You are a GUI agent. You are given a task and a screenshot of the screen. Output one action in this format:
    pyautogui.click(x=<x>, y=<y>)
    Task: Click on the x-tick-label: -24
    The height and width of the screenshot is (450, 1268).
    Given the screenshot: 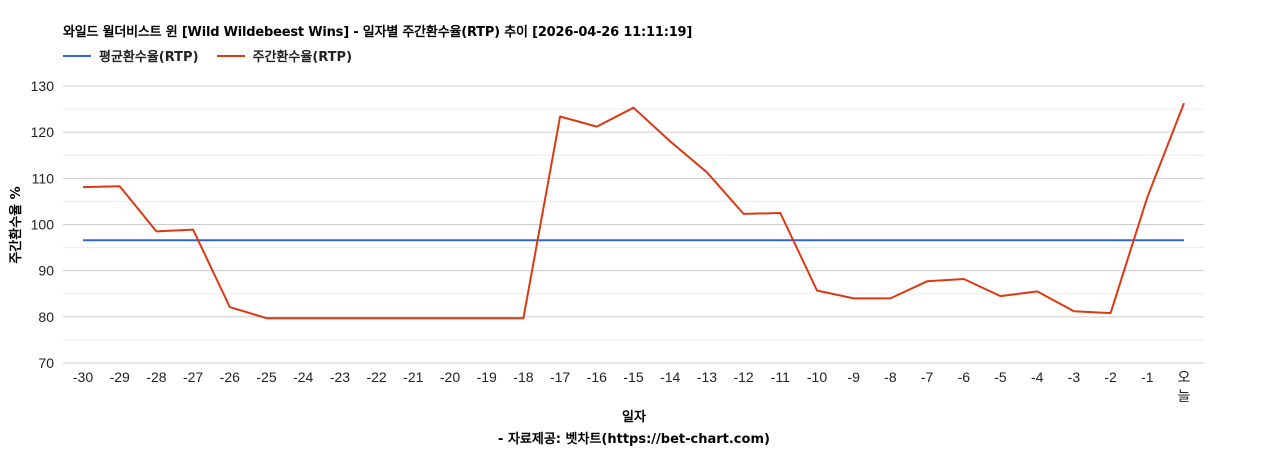 What is the action you would take?
    pyautogui.click(x=303, y=377)
    